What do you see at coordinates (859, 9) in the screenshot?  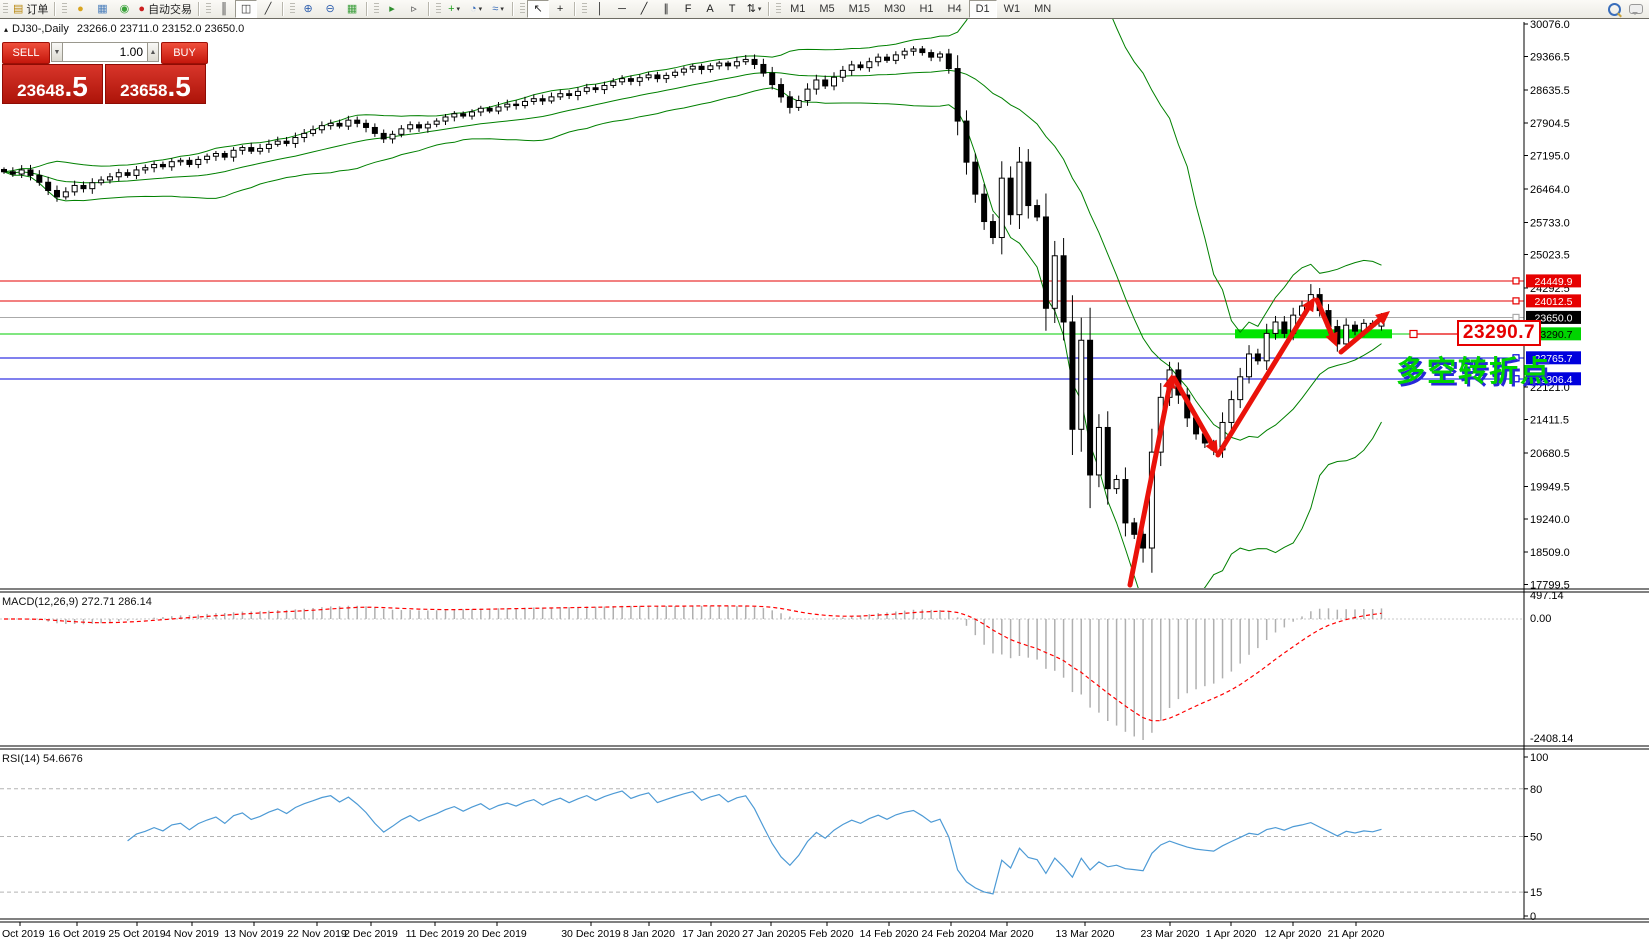 I see `timeframe-button-m15: M15` at bounding box center [859, 9].